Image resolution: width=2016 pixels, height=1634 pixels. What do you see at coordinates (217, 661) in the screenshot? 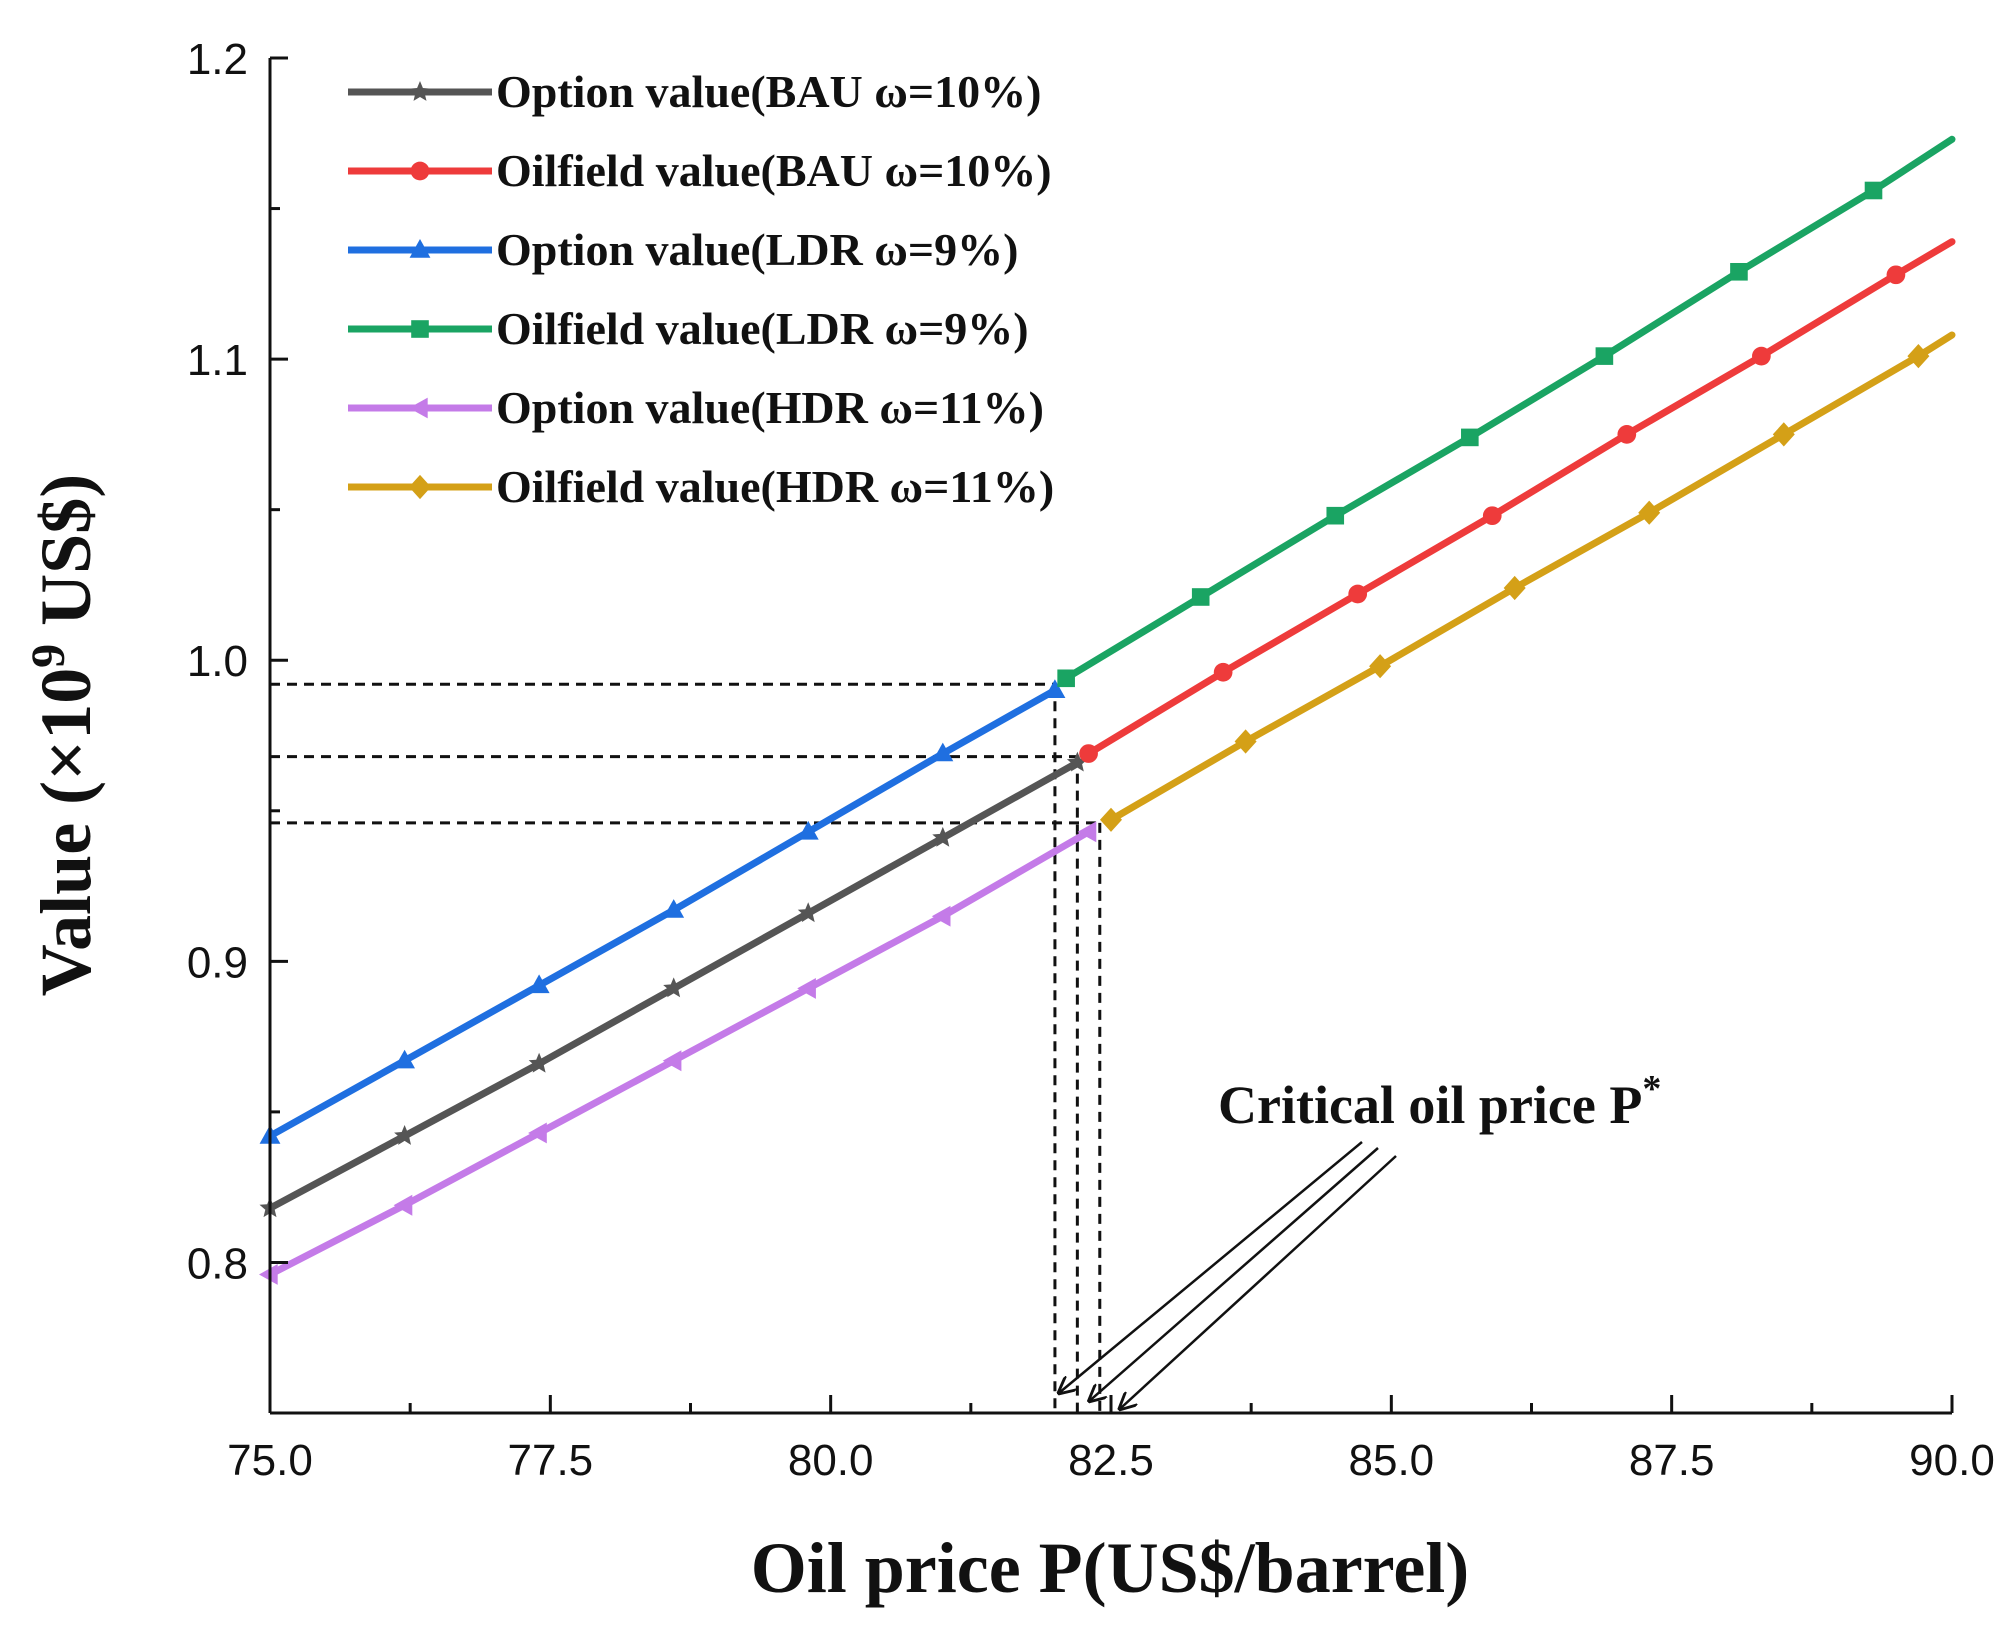
I see `y-tick-label: 1.0` at bounding box center [217, 661].